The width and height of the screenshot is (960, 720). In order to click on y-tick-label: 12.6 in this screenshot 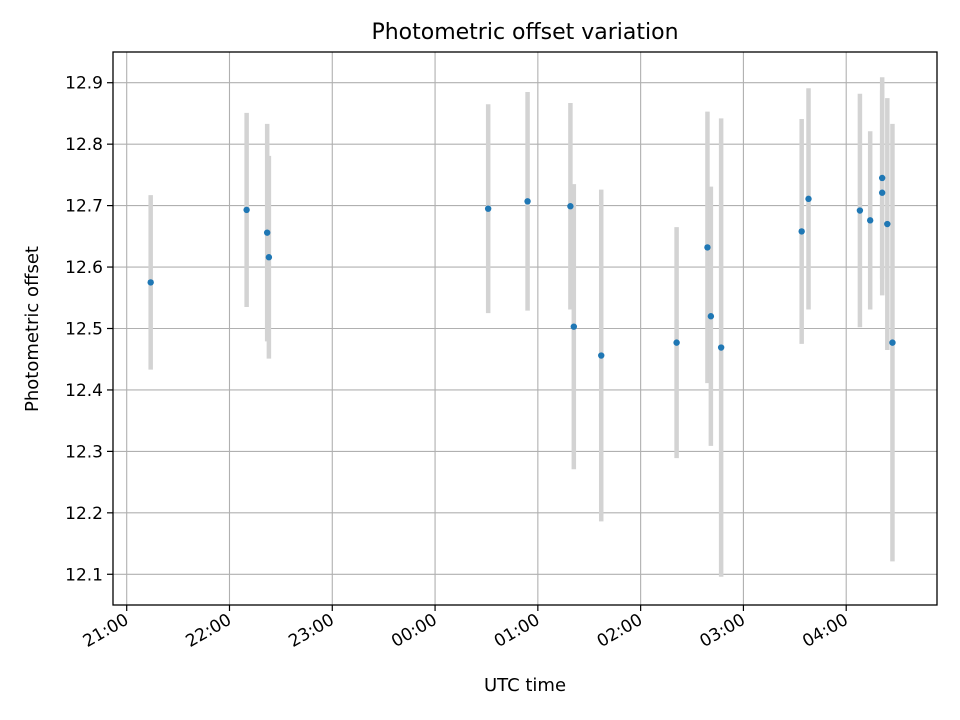, I will do `click(84, 268)`.